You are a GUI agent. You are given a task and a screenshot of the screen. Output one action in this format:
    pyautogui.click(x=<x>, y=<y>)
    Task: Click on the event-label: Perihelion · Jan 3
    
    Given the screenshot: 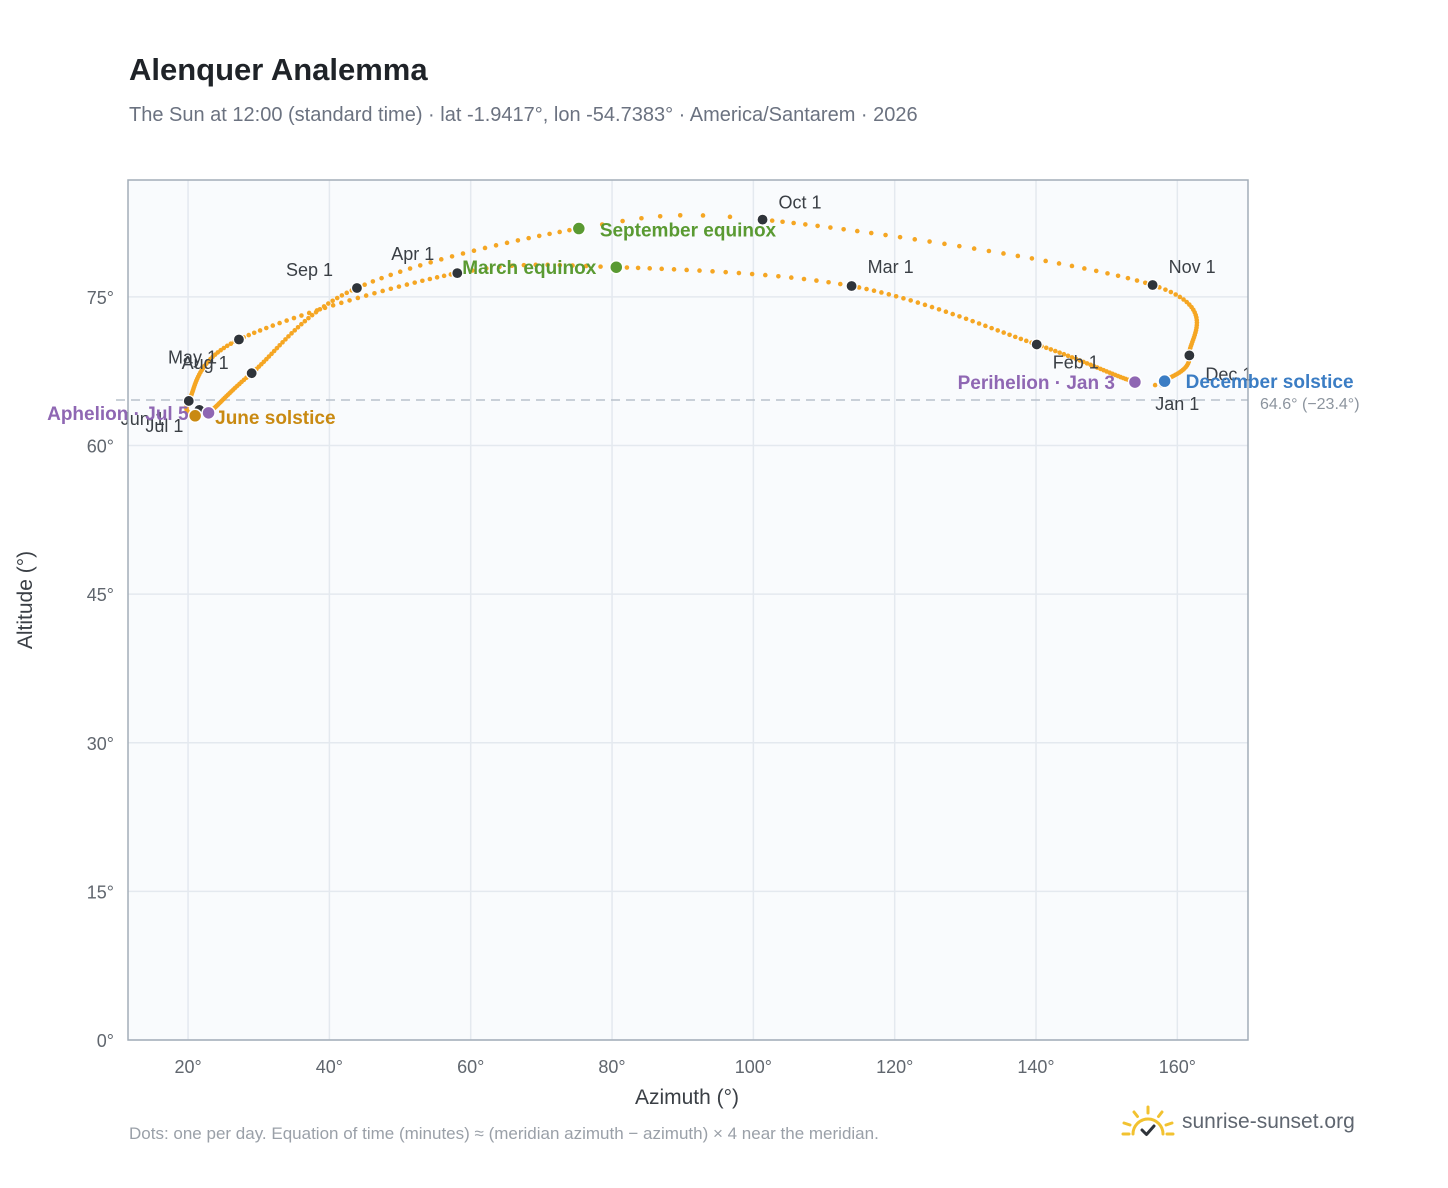 What is the action you would take?
    pyautogui.click(x=1036, y=383)
    